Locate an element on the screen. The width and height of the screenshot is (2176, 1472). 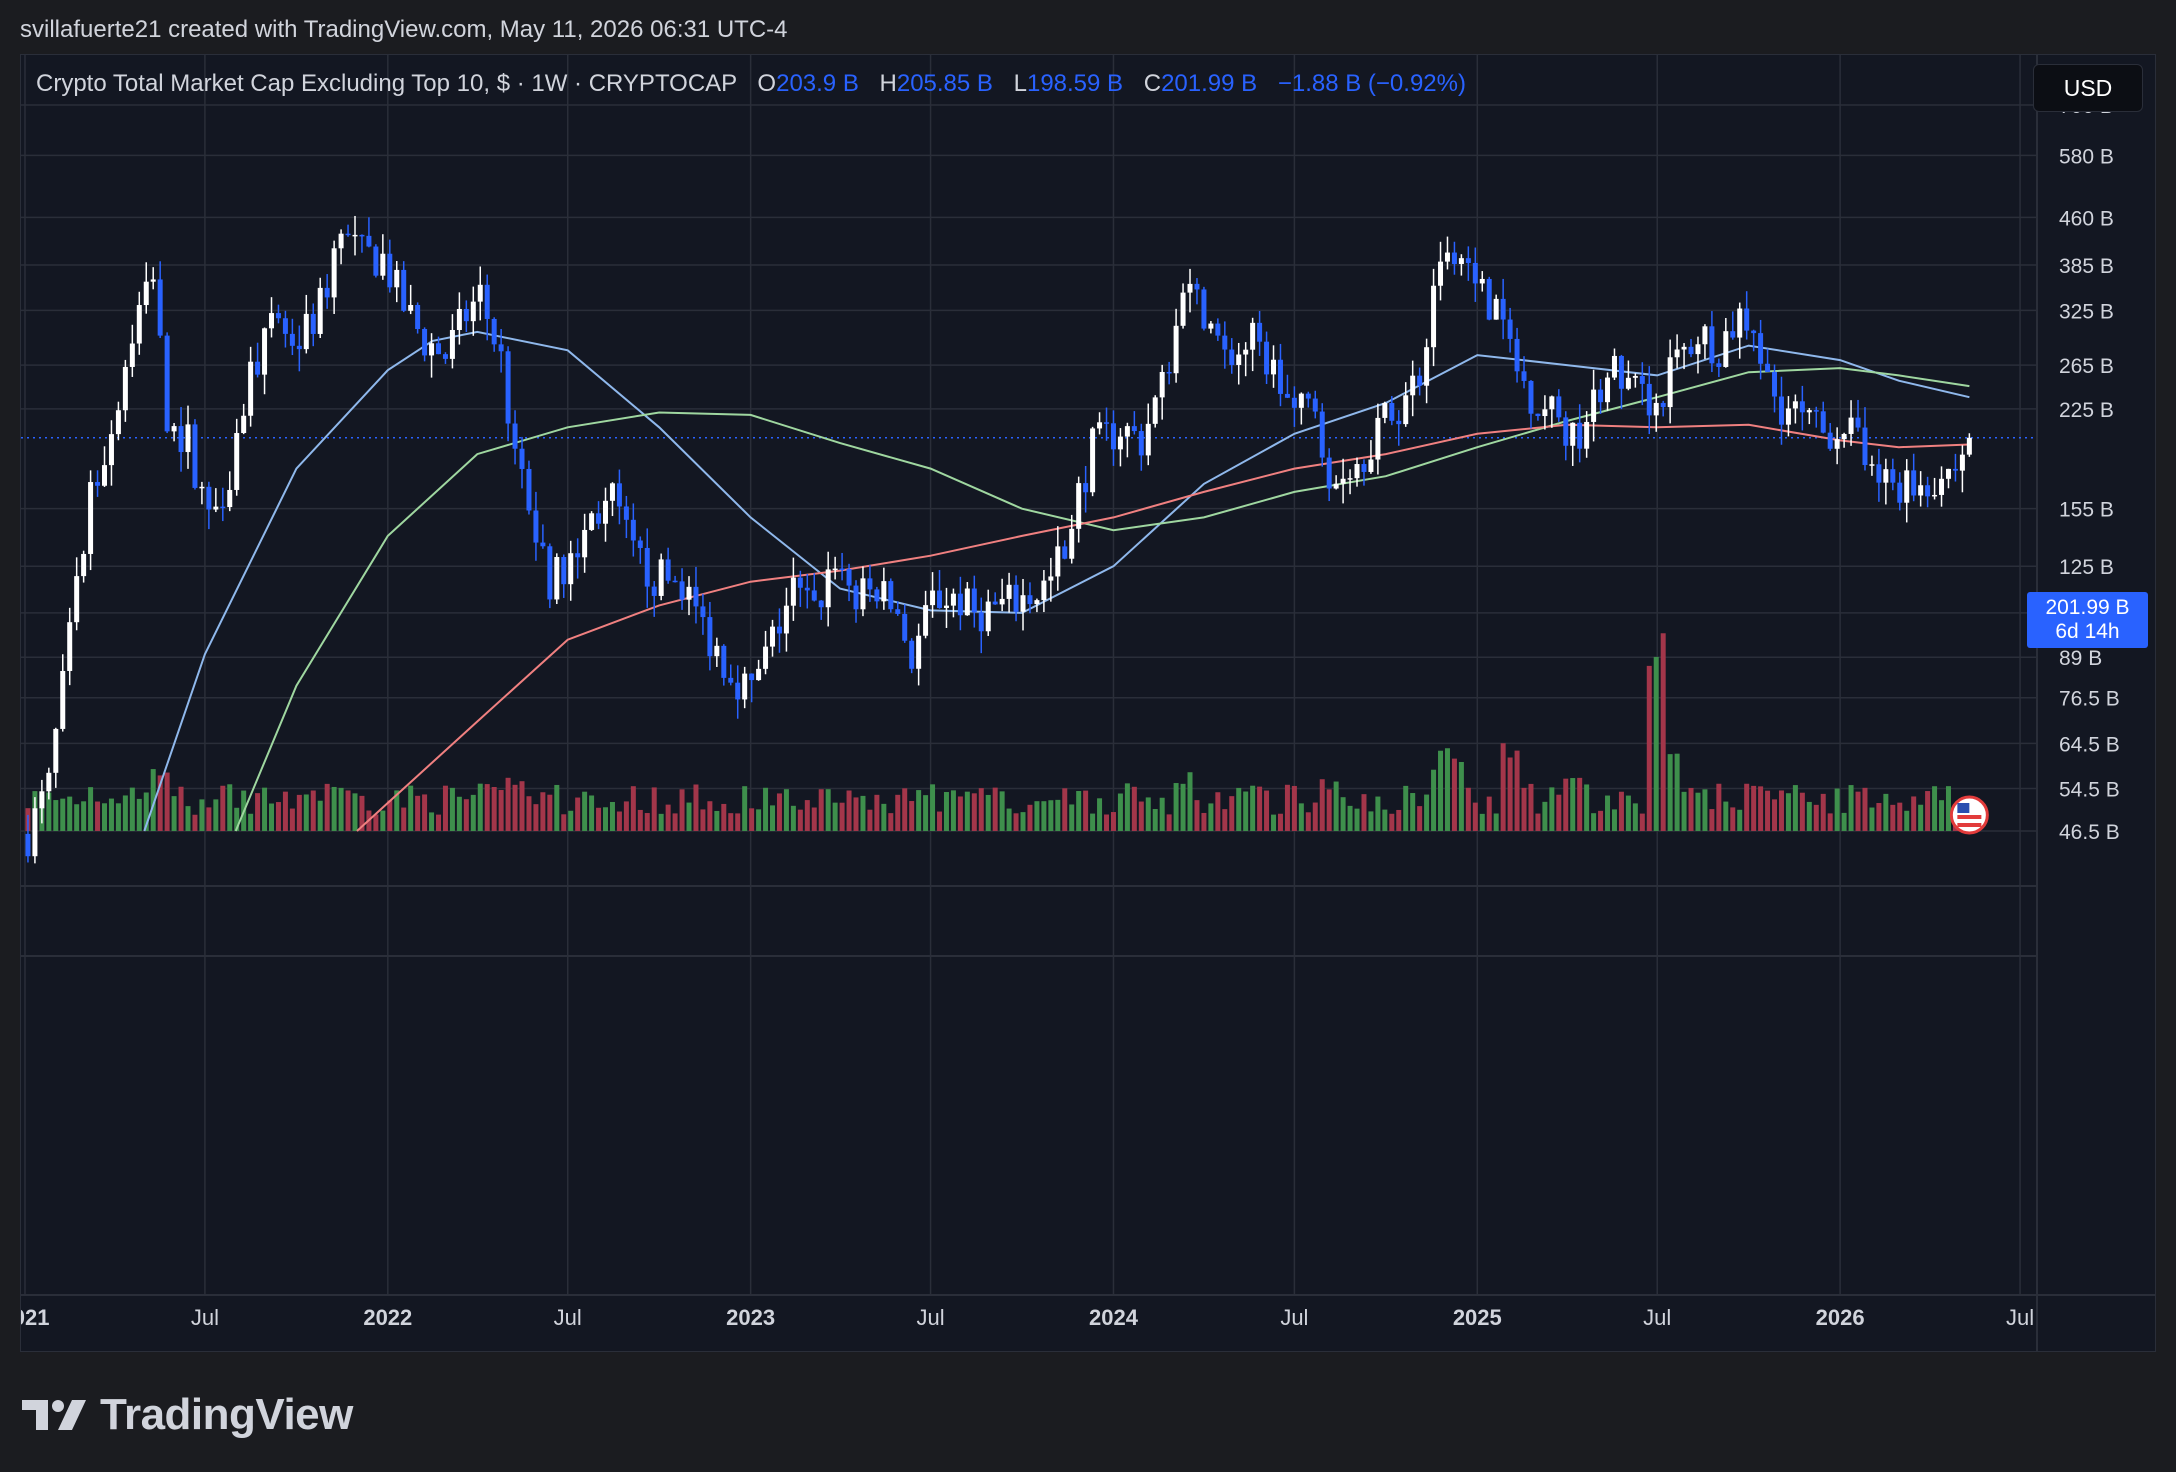
us-flag-event-icon is located at coordinates (1969, 825).